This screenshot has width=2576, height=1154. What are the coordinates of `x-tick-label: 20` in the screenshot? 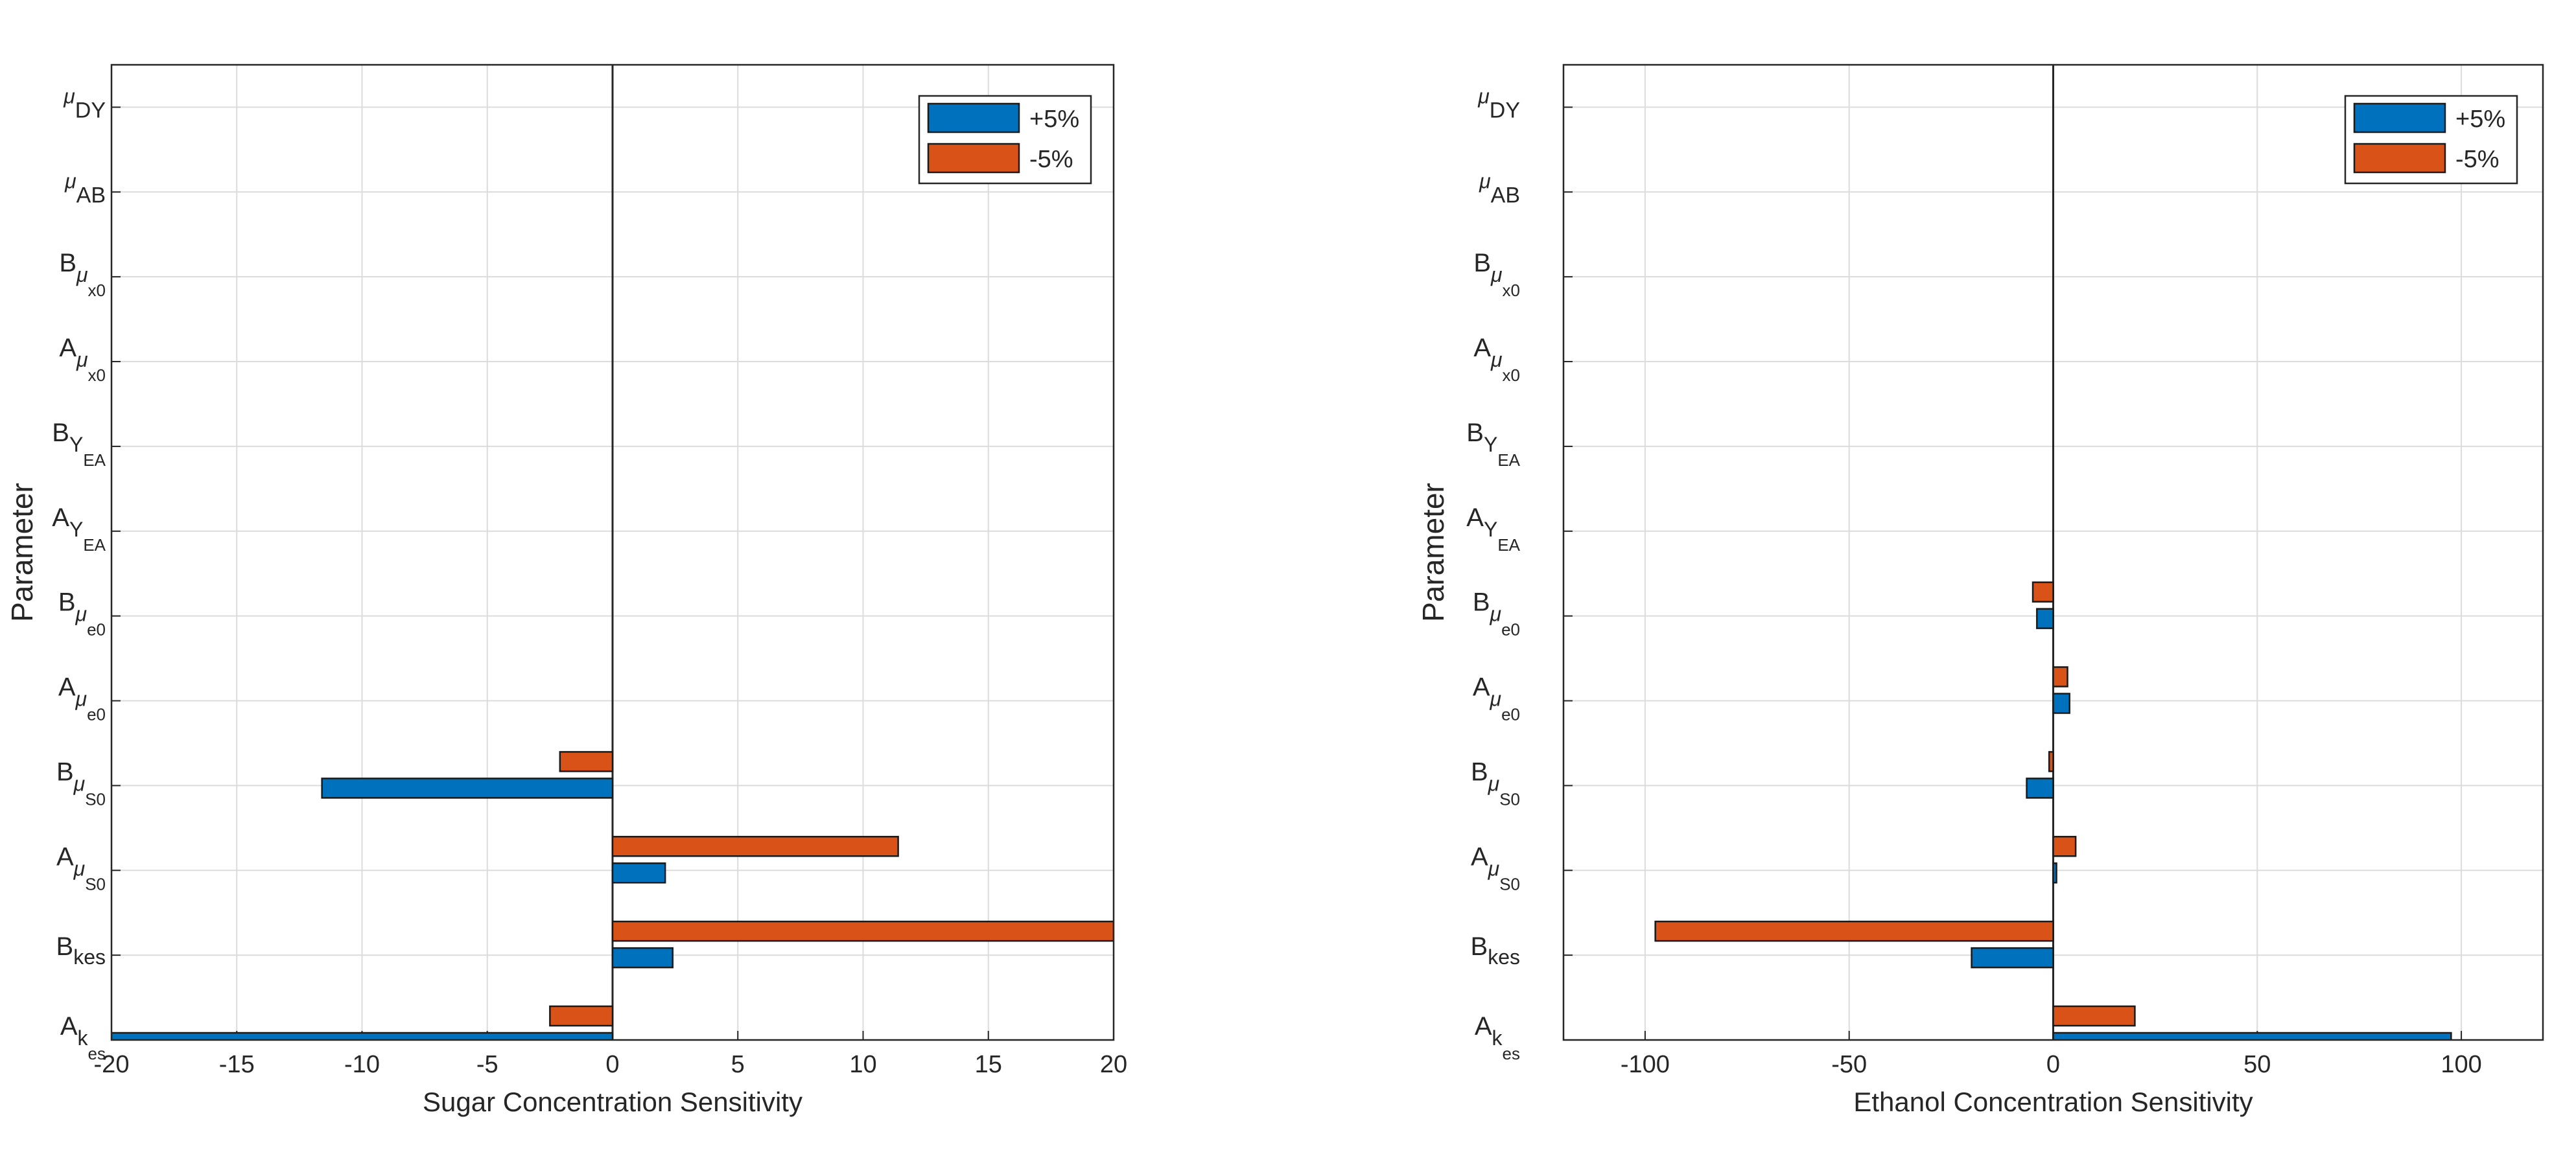 It's located at (1113, 1064).